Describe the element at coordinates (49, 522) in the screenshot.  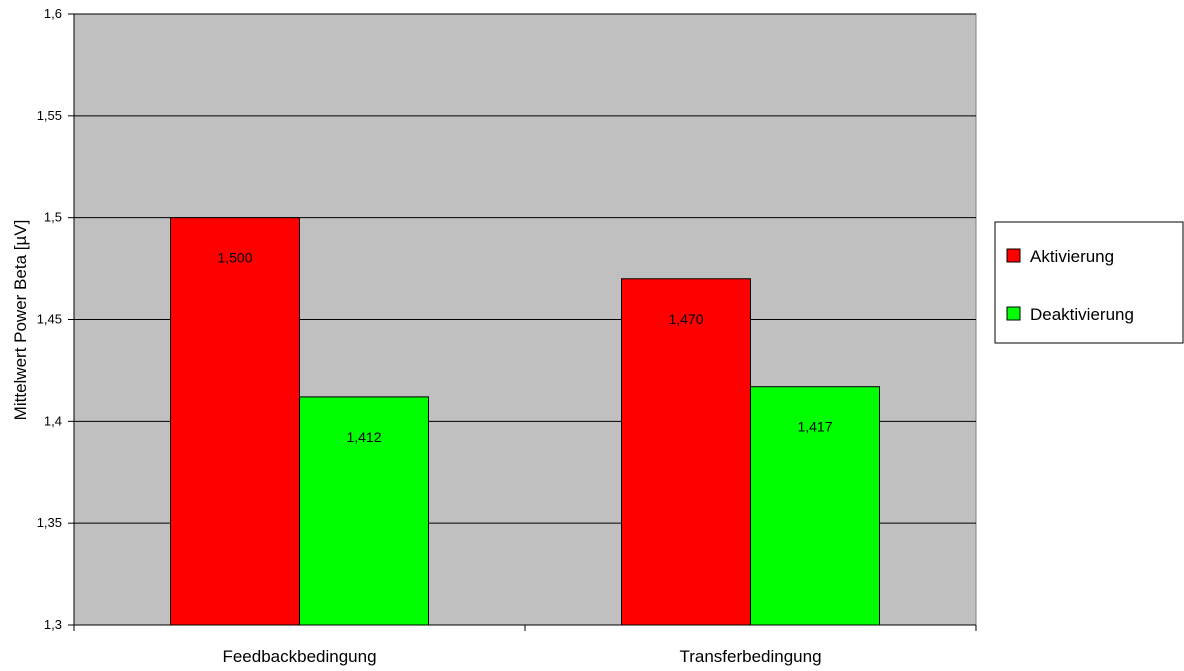
I see `y-tick-label: 1,35` at that location.